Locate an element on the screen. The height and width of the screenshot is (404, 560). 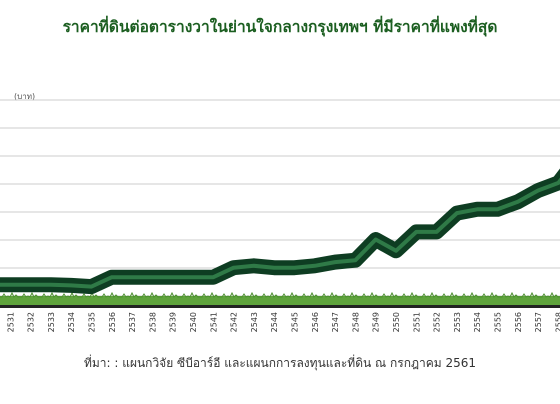
x-tick-label: 2546 is located at coordinates (315, 322).